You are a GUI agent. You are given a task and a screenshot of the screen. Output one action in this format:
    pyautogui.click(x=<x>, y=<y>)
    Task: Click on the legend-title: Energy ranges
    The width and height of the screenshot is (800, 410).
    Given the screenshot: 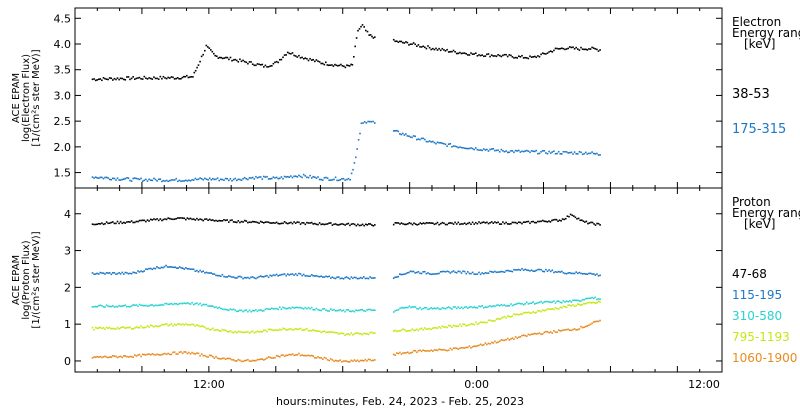 What is the action you would take?
    pyautogui.click(x=766, y=213)
    